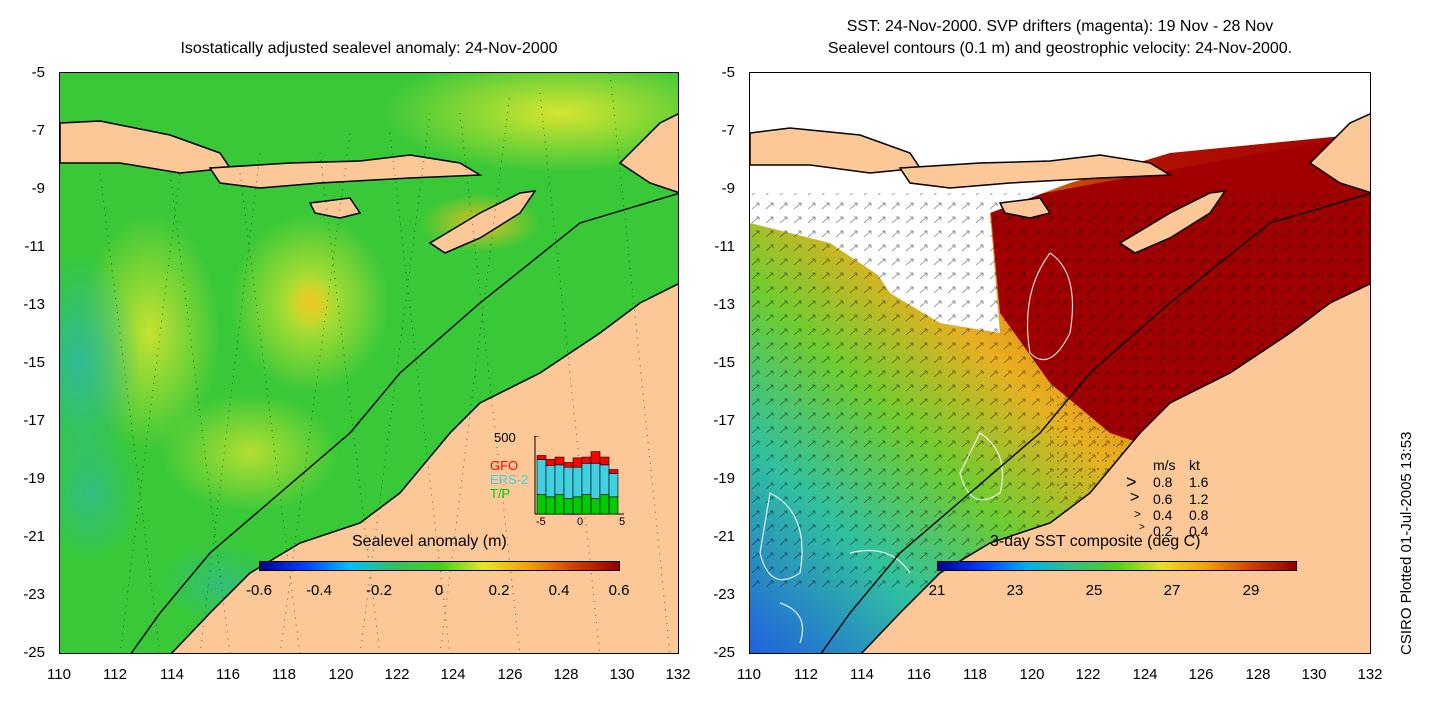 The height and width of the screenshot is (720, 1440). Describe the element at coordinates (1199, 515) in the screenshot. I see `velocity-legend-kt: 0.8` at that location.